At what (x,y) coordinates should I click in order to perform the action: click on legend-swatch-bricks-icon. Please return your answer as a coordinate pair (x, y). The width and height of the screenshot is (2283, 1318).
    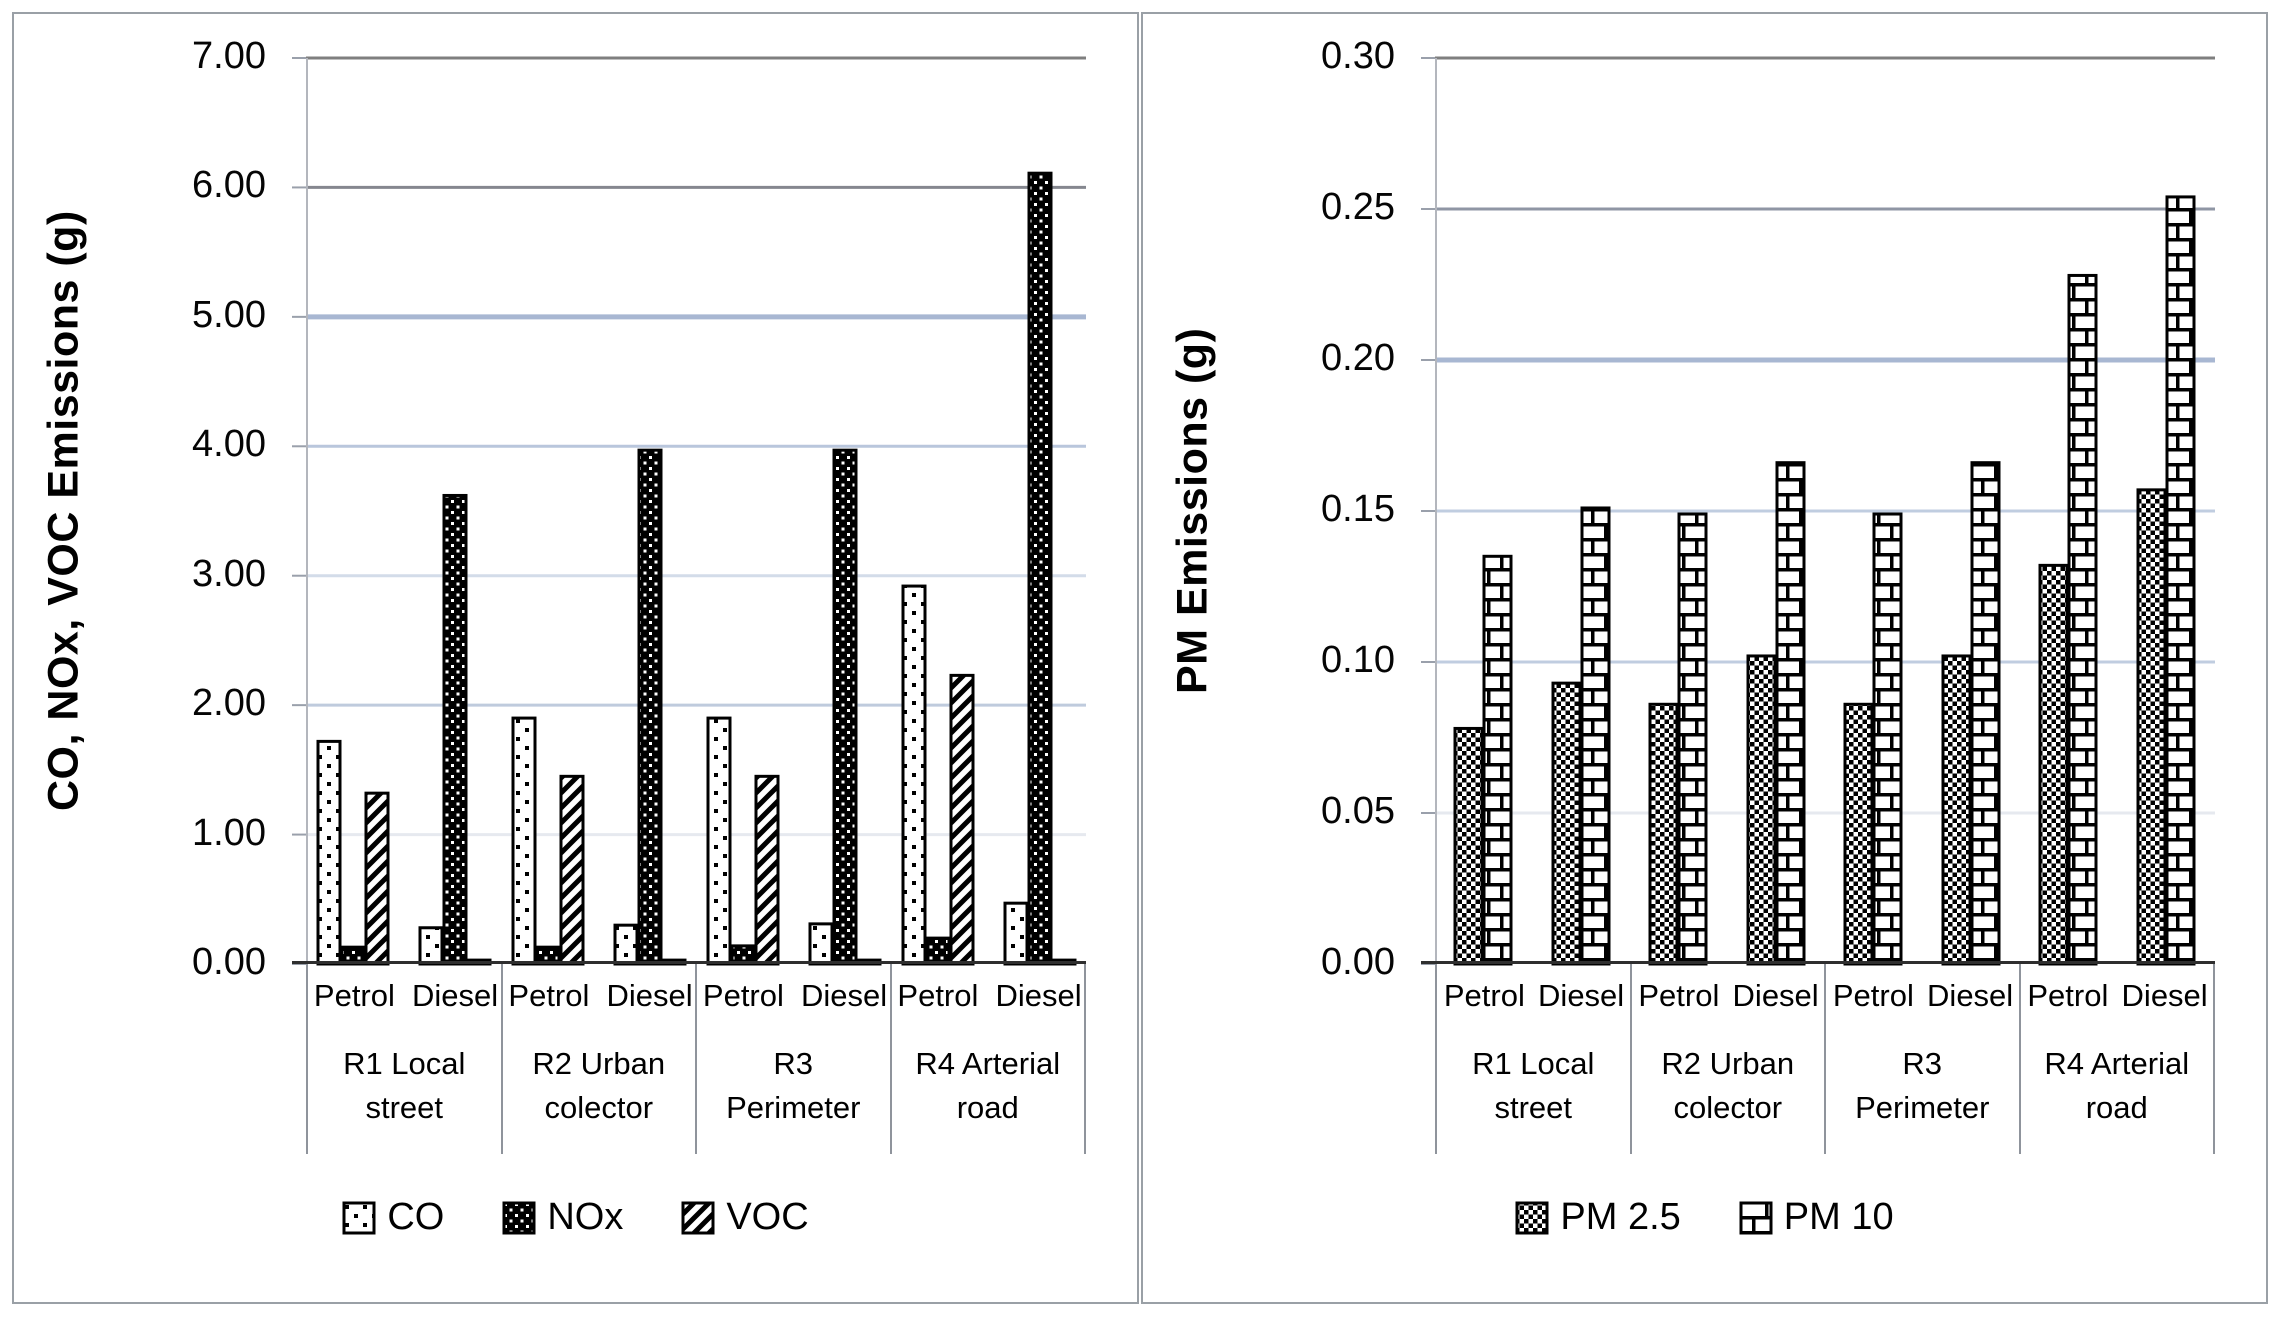
    Looking at the image, I should click on (1756, 1217).